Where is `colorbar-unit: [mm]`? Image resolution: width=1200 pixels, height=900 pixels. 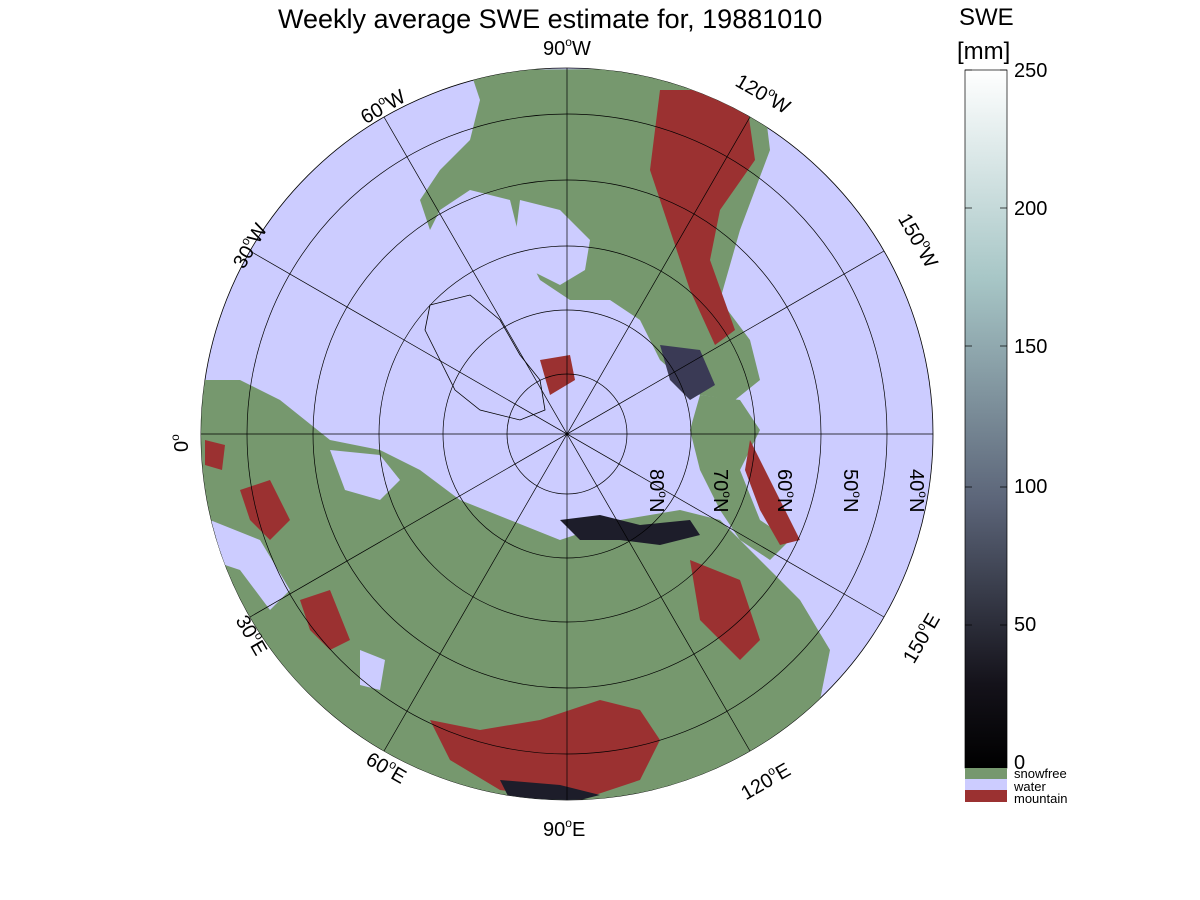 colorbar-unit: [mm] is located at coordinates (984, 51).